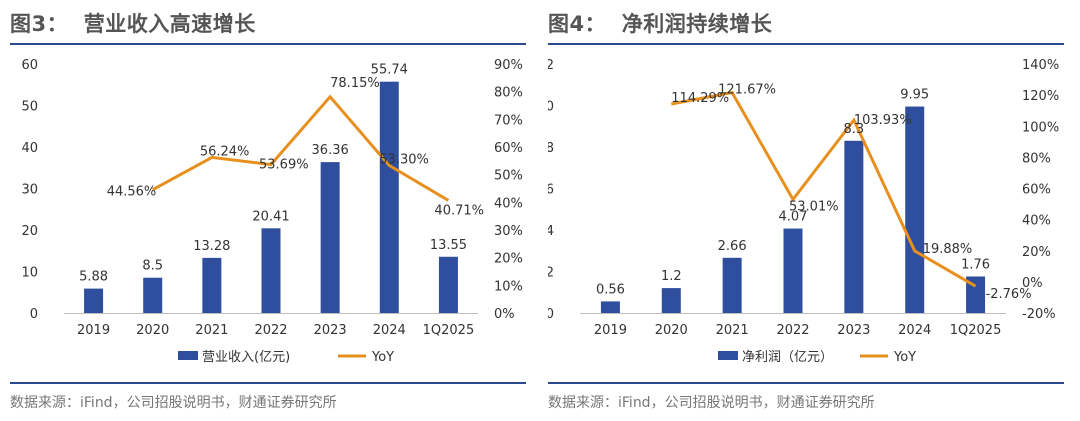 This screenshot has width=1080, height=421. Describe the element at coordinates (152, 266) in the screenshot. I see `bar-value-label: 8.5` at that location.